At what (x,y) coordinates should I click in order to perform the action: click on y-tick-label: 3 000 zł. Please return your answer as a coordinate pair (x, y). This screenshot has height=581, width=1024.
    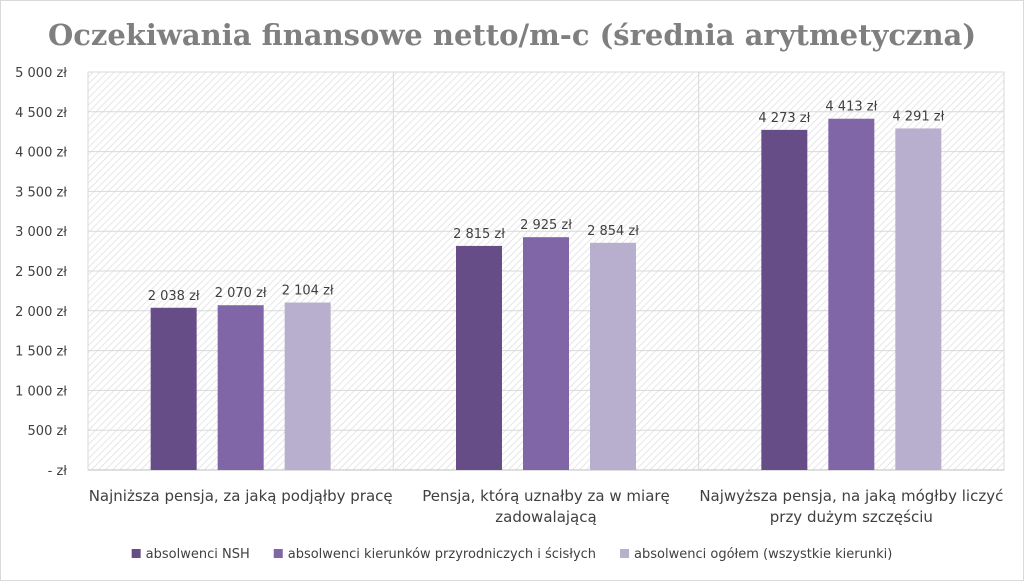
    Looking at the image, I should click on (41, 232).